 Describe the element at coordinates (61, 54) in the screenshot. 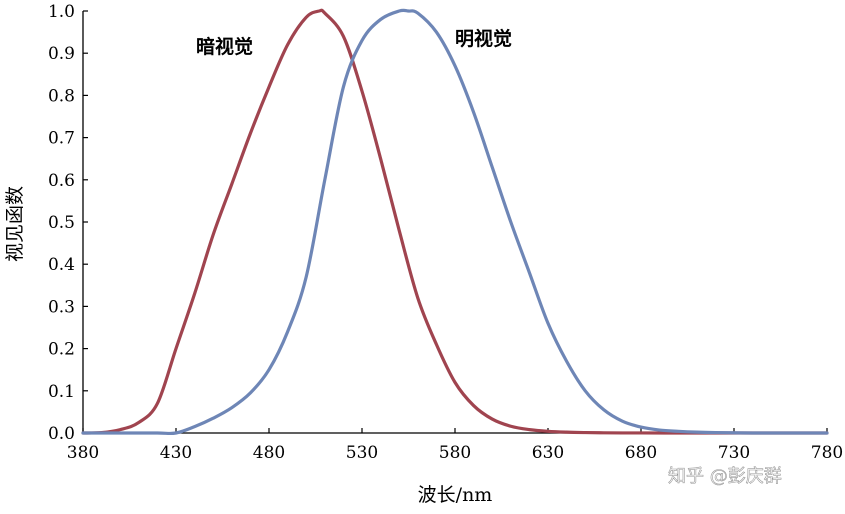

I see `y-tick-label: 0.9` at that location.